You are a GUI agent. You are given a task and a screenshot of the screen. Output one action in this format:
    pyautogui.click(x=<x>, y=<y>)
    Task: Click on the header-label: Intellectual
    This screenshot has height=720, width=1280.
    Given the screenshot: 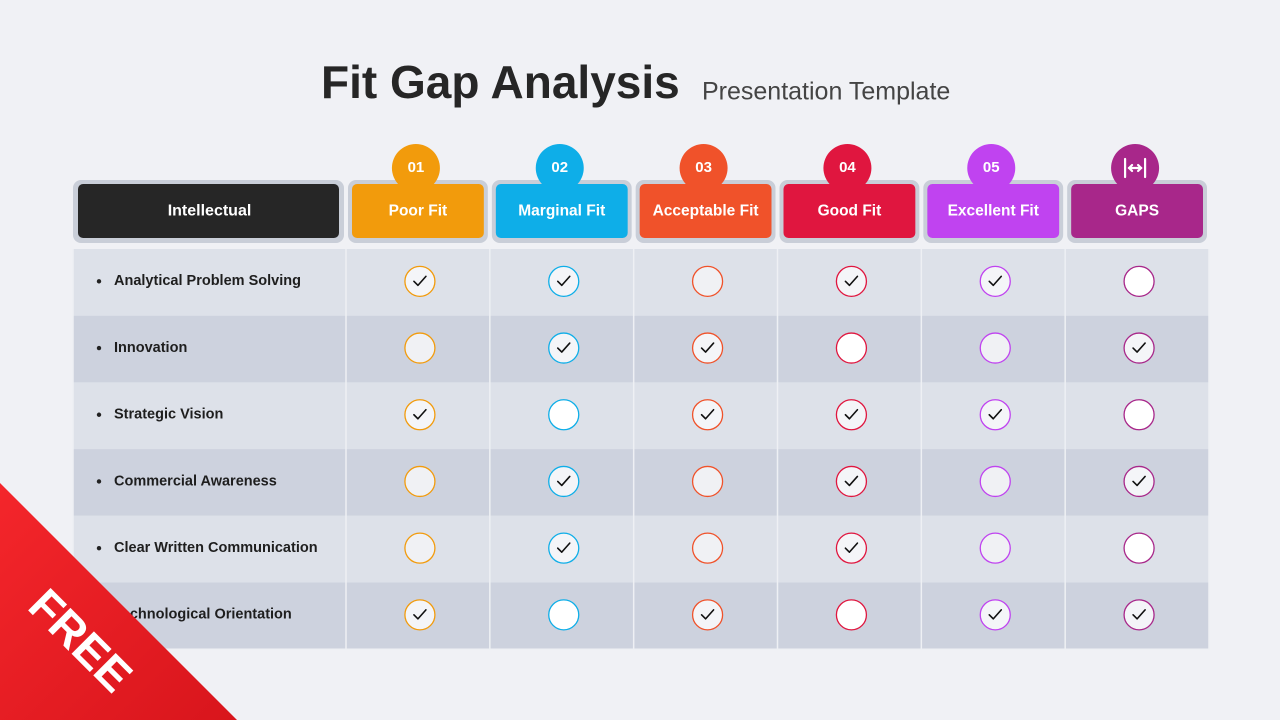 What is the action you would take?
    pyautogui.click(x=210, y=211)
    